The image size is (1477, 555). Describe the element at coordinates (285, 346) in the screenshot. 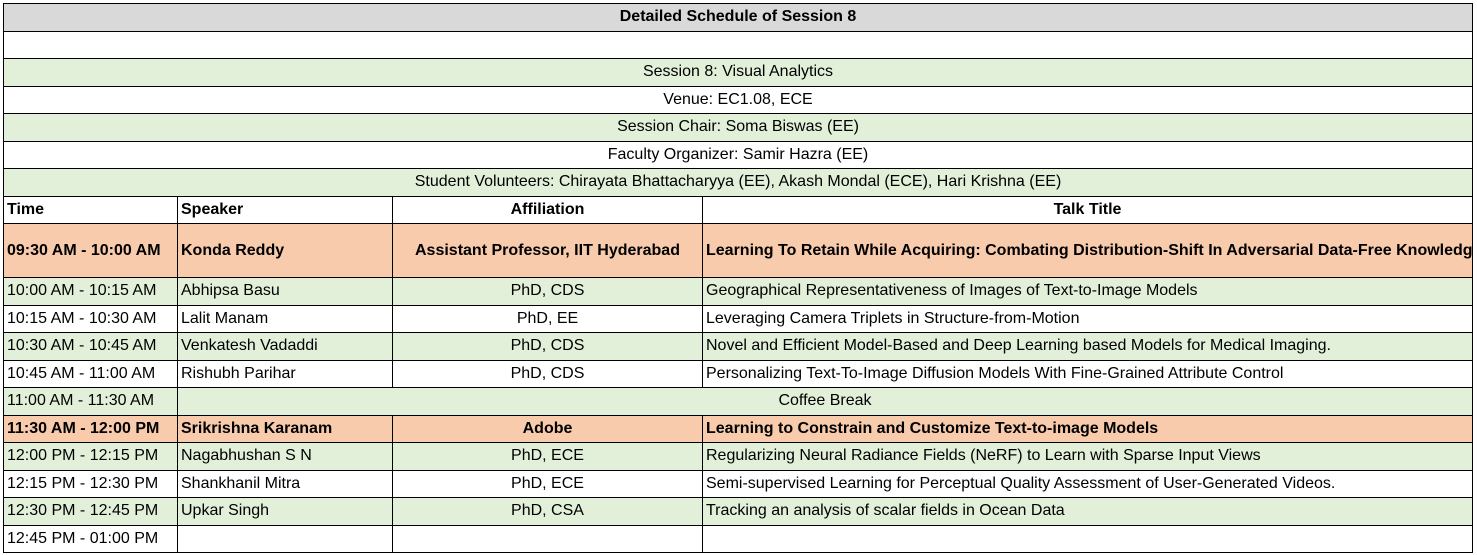

I see `speaker-cell: Venkatesh Vadaddi` at that location.